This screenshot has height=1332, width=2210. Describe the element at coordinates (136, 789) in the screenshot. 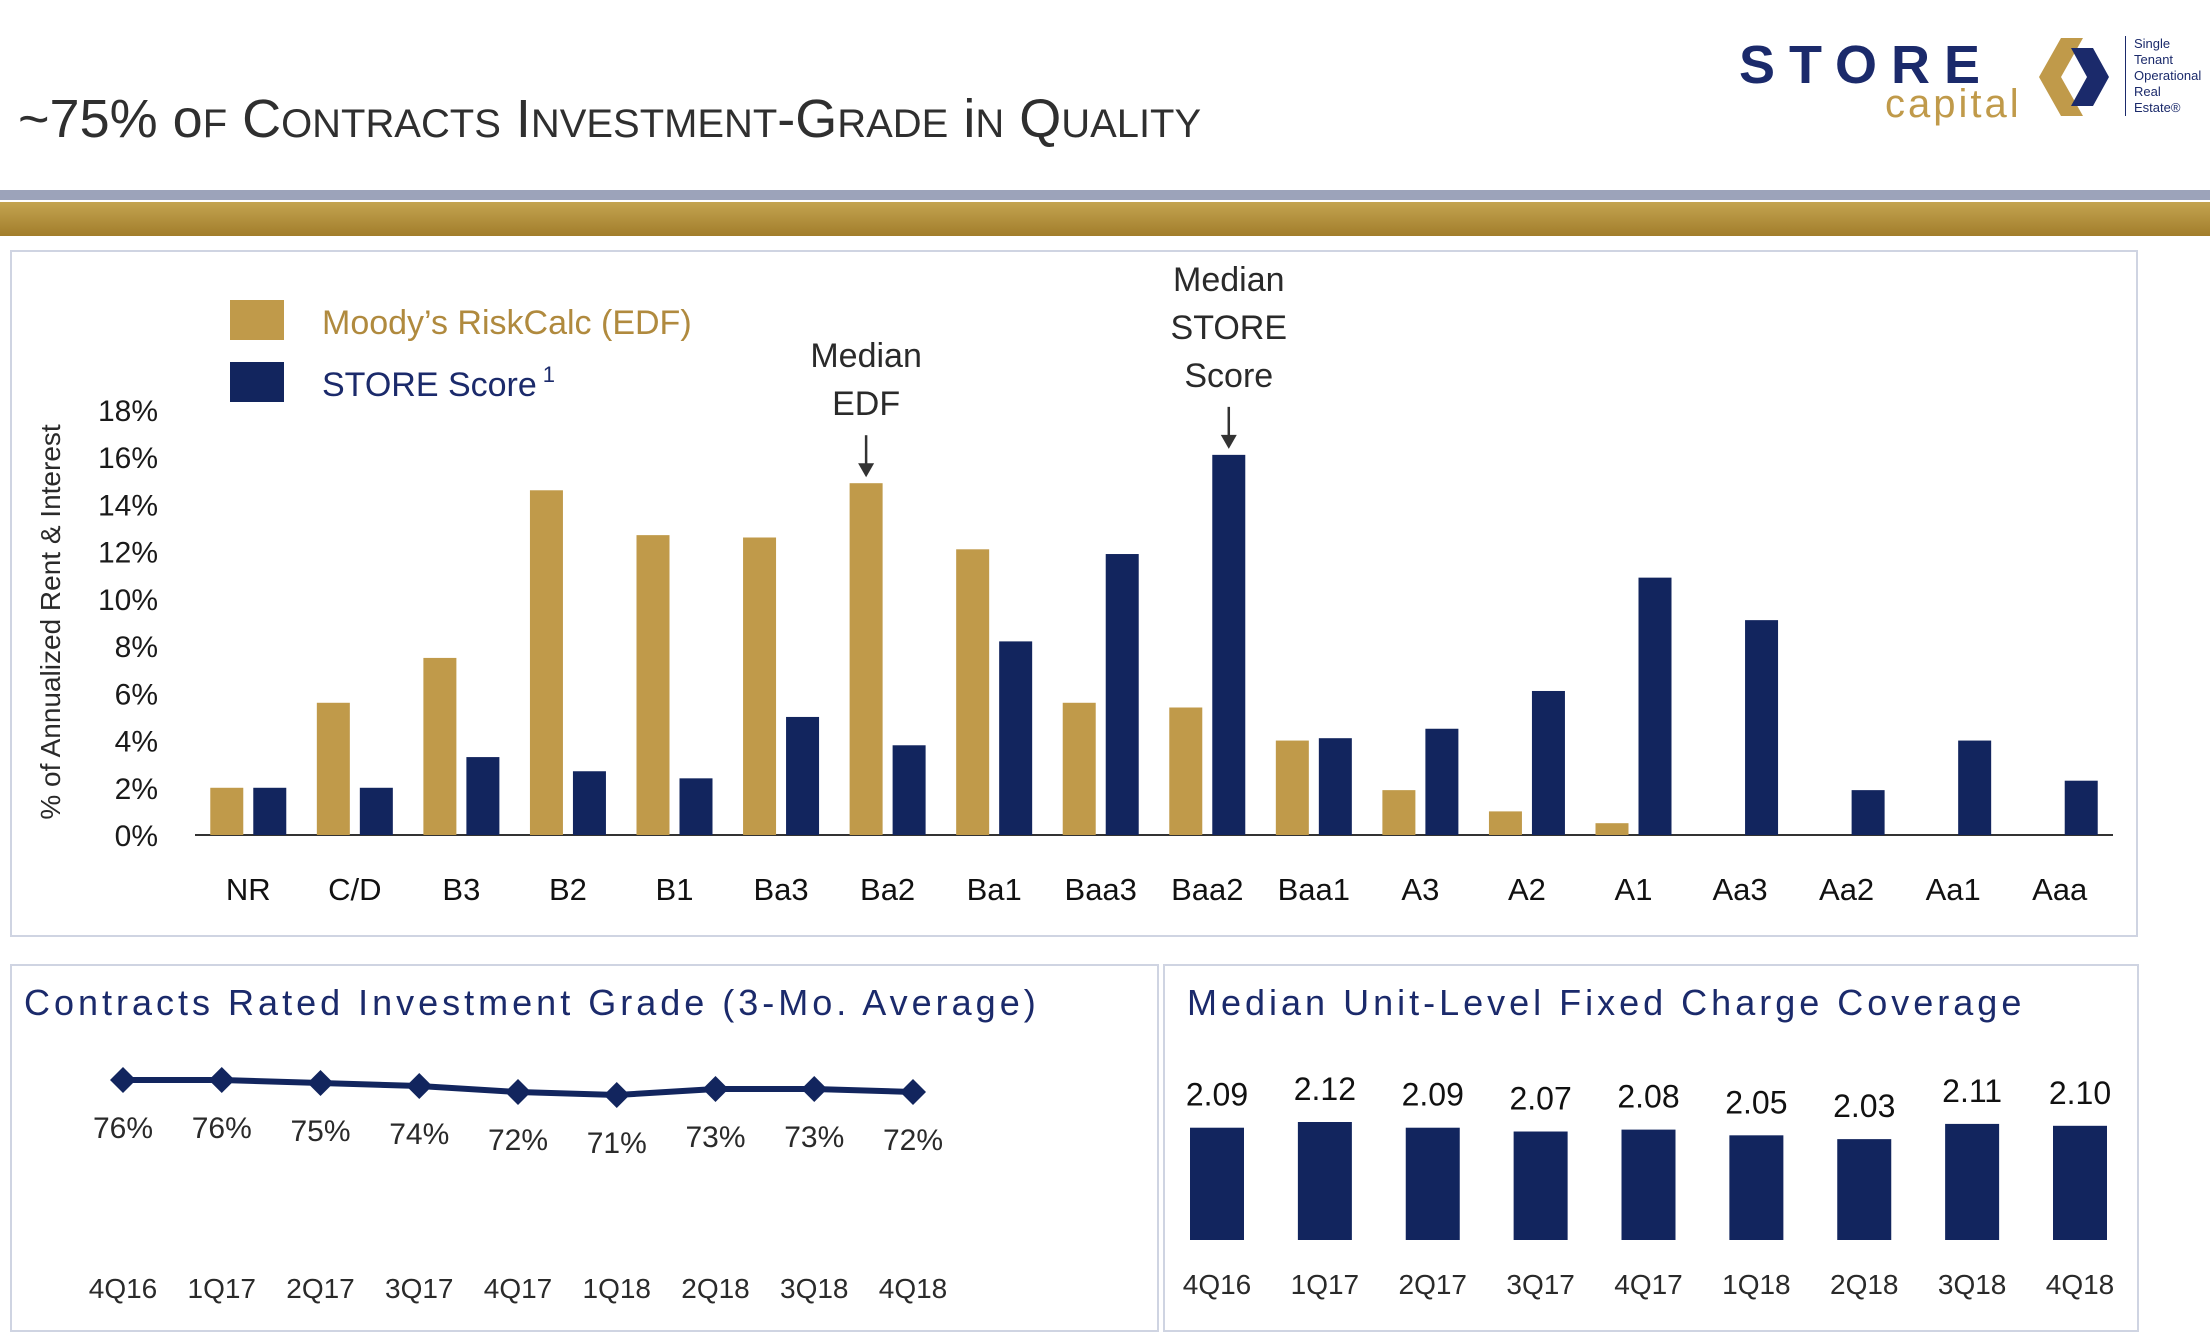

I see `y-tick-label: 2%` at that location.